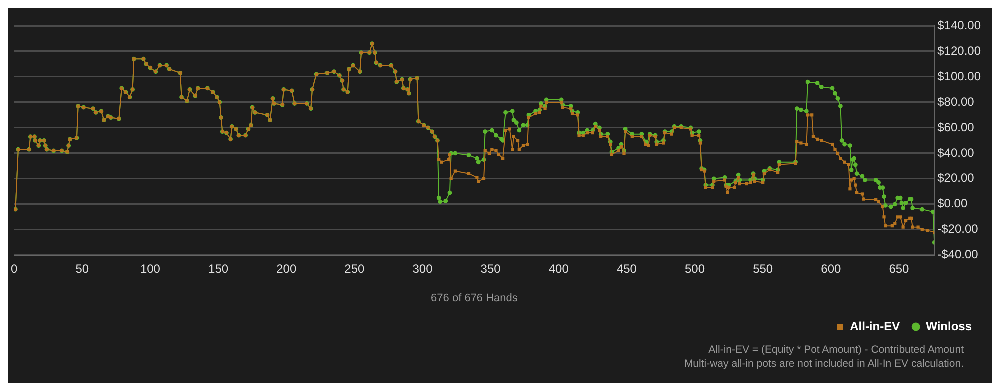 The width and height of the screenshot is (1000, 391). I want to click on x-tick-label: 100, so click(150, 269).